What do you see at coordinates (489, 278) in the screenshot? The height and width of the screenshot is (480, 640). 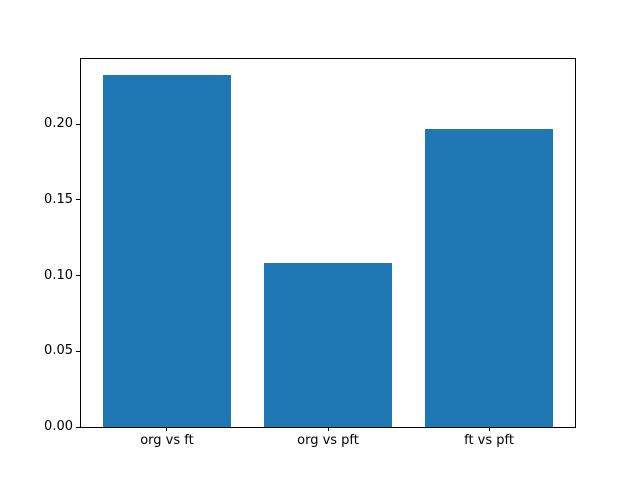 I see `bar-ft-vs-pft` at bounding box center [489, 278].